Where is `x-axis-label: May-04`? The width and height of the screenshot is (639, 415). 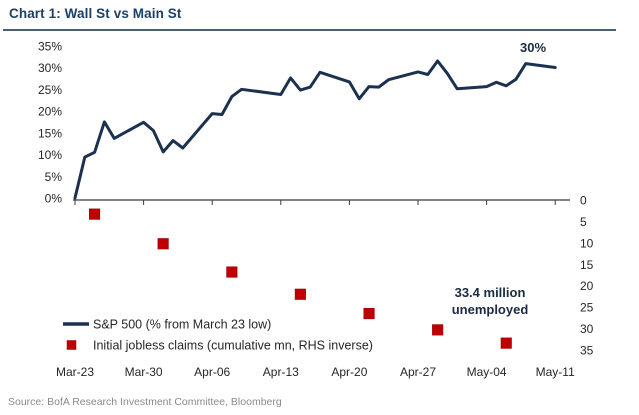
x-axis-label: May-04 is located at coordinates (487, 372).